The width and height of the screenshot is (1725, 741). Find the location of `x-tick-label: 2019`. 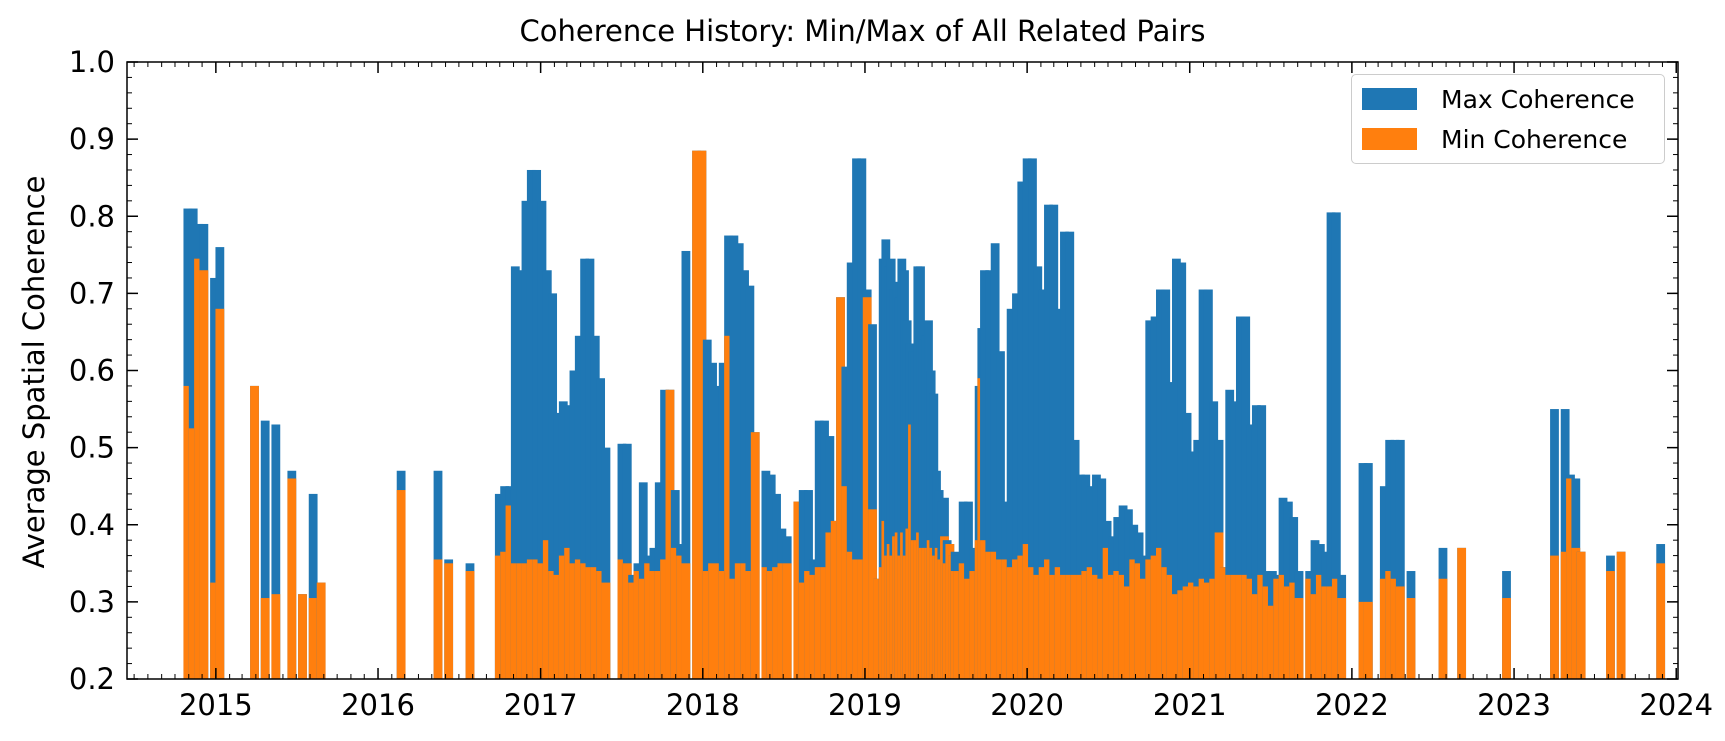

x-tick-label: 2019 is located at coordinates (865, 705).